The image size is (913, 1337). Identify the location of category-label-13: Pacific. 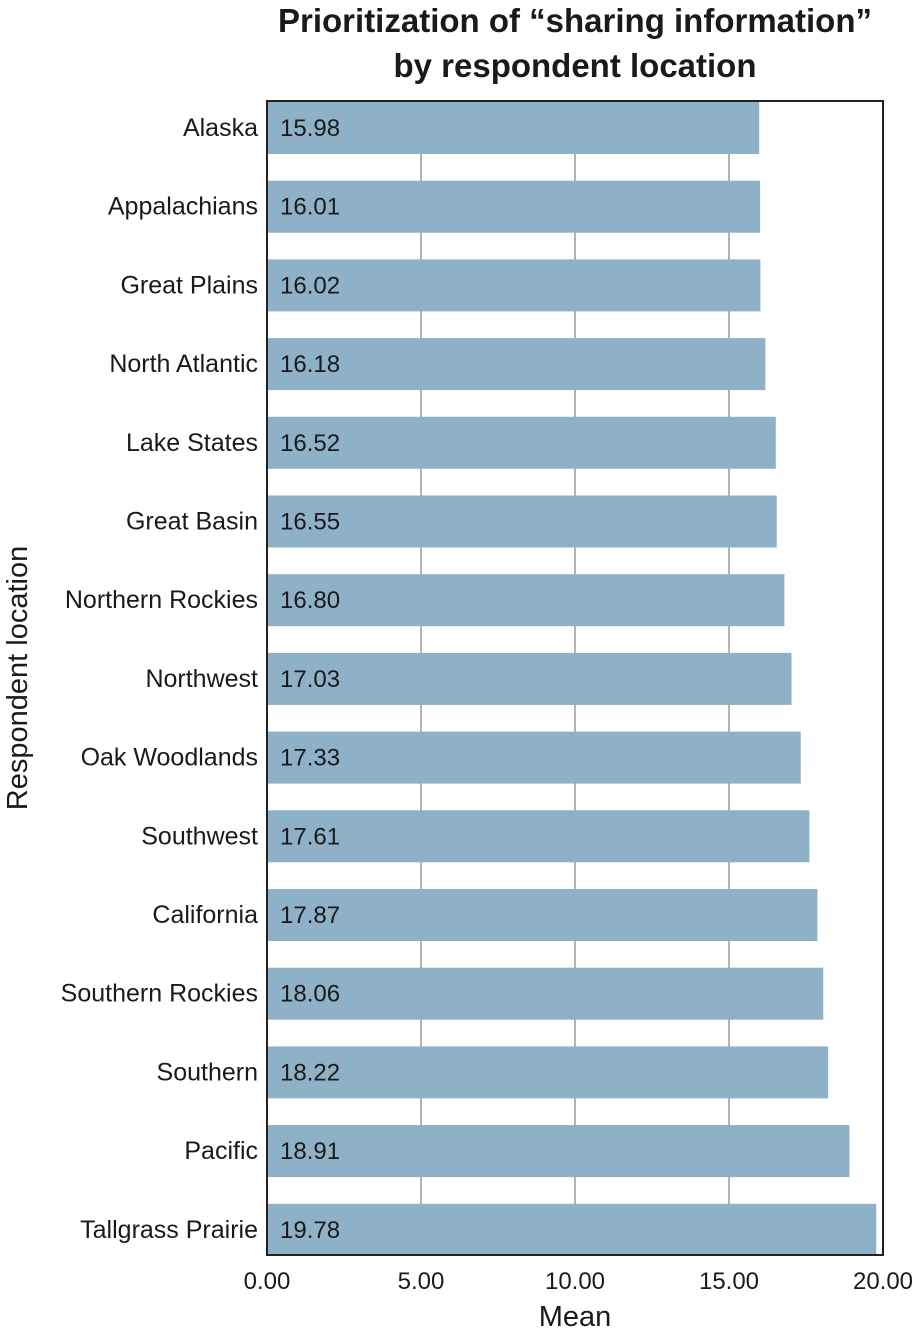
(221, 1151).